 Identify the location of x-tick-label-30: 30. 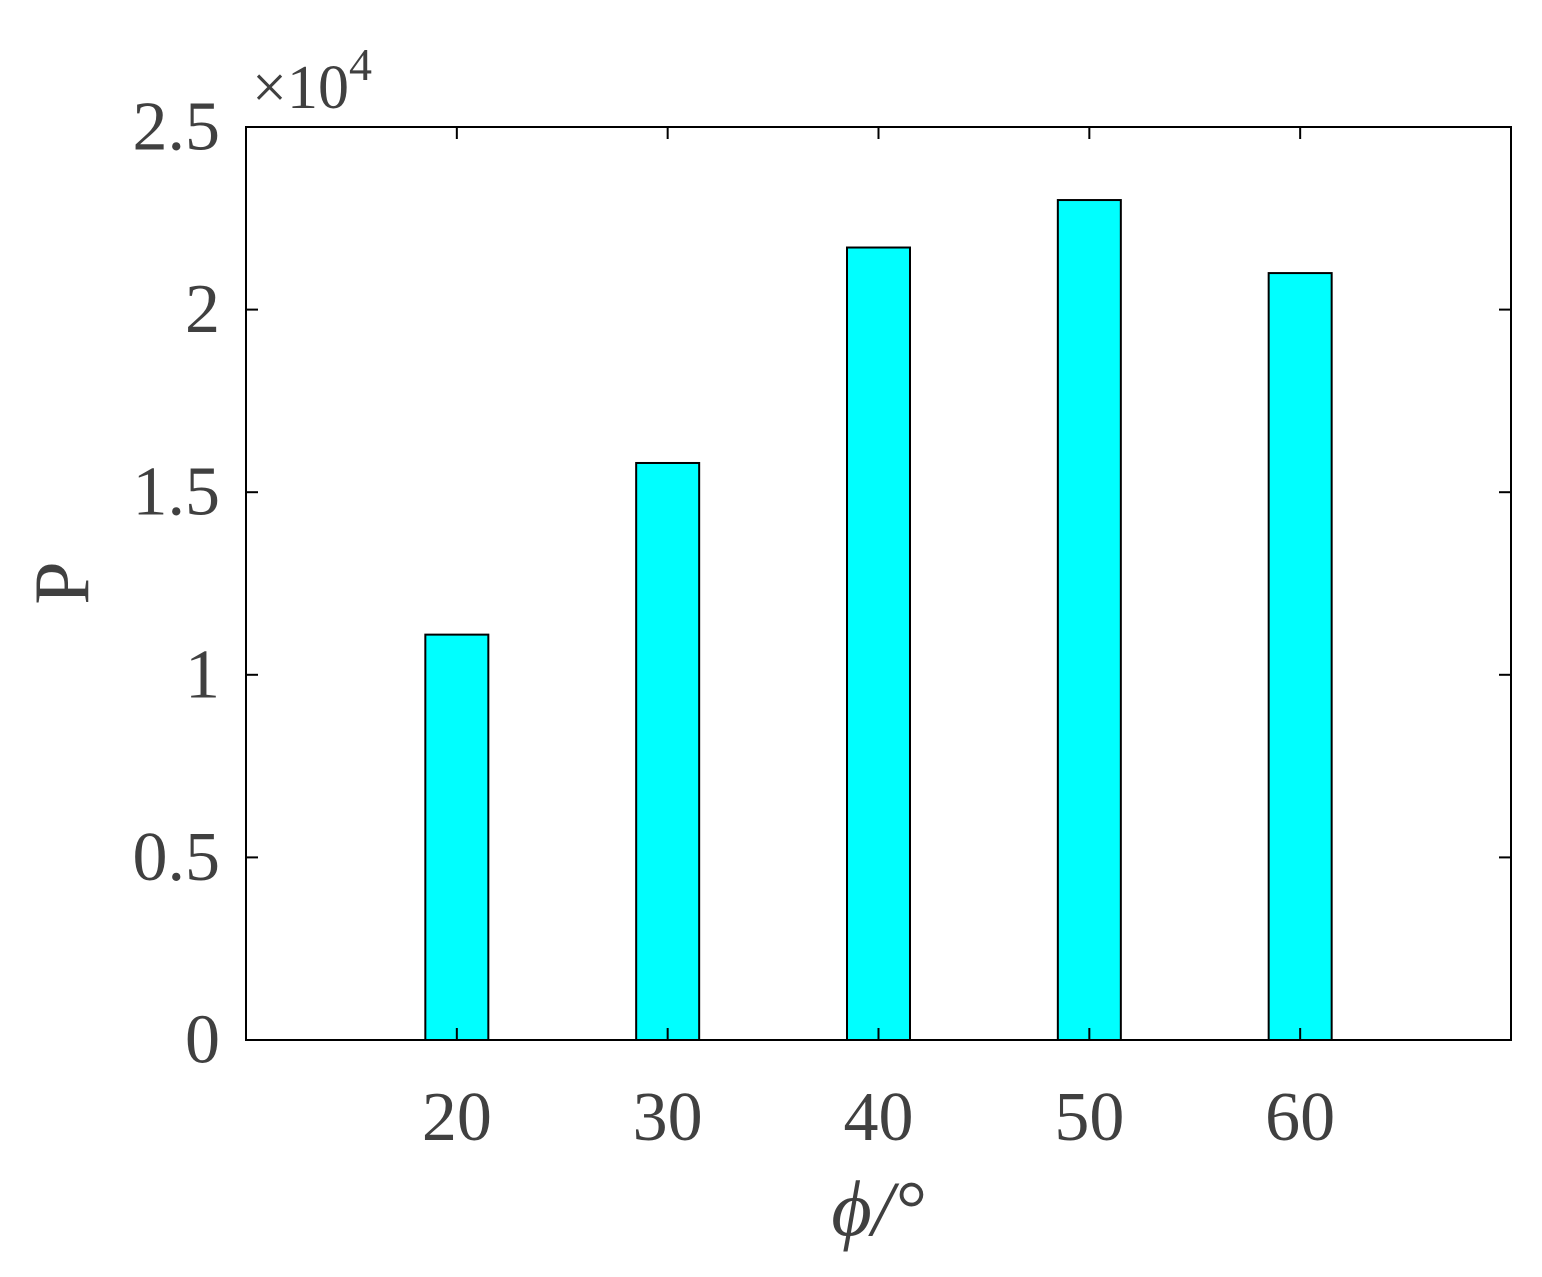
(668, 1117).